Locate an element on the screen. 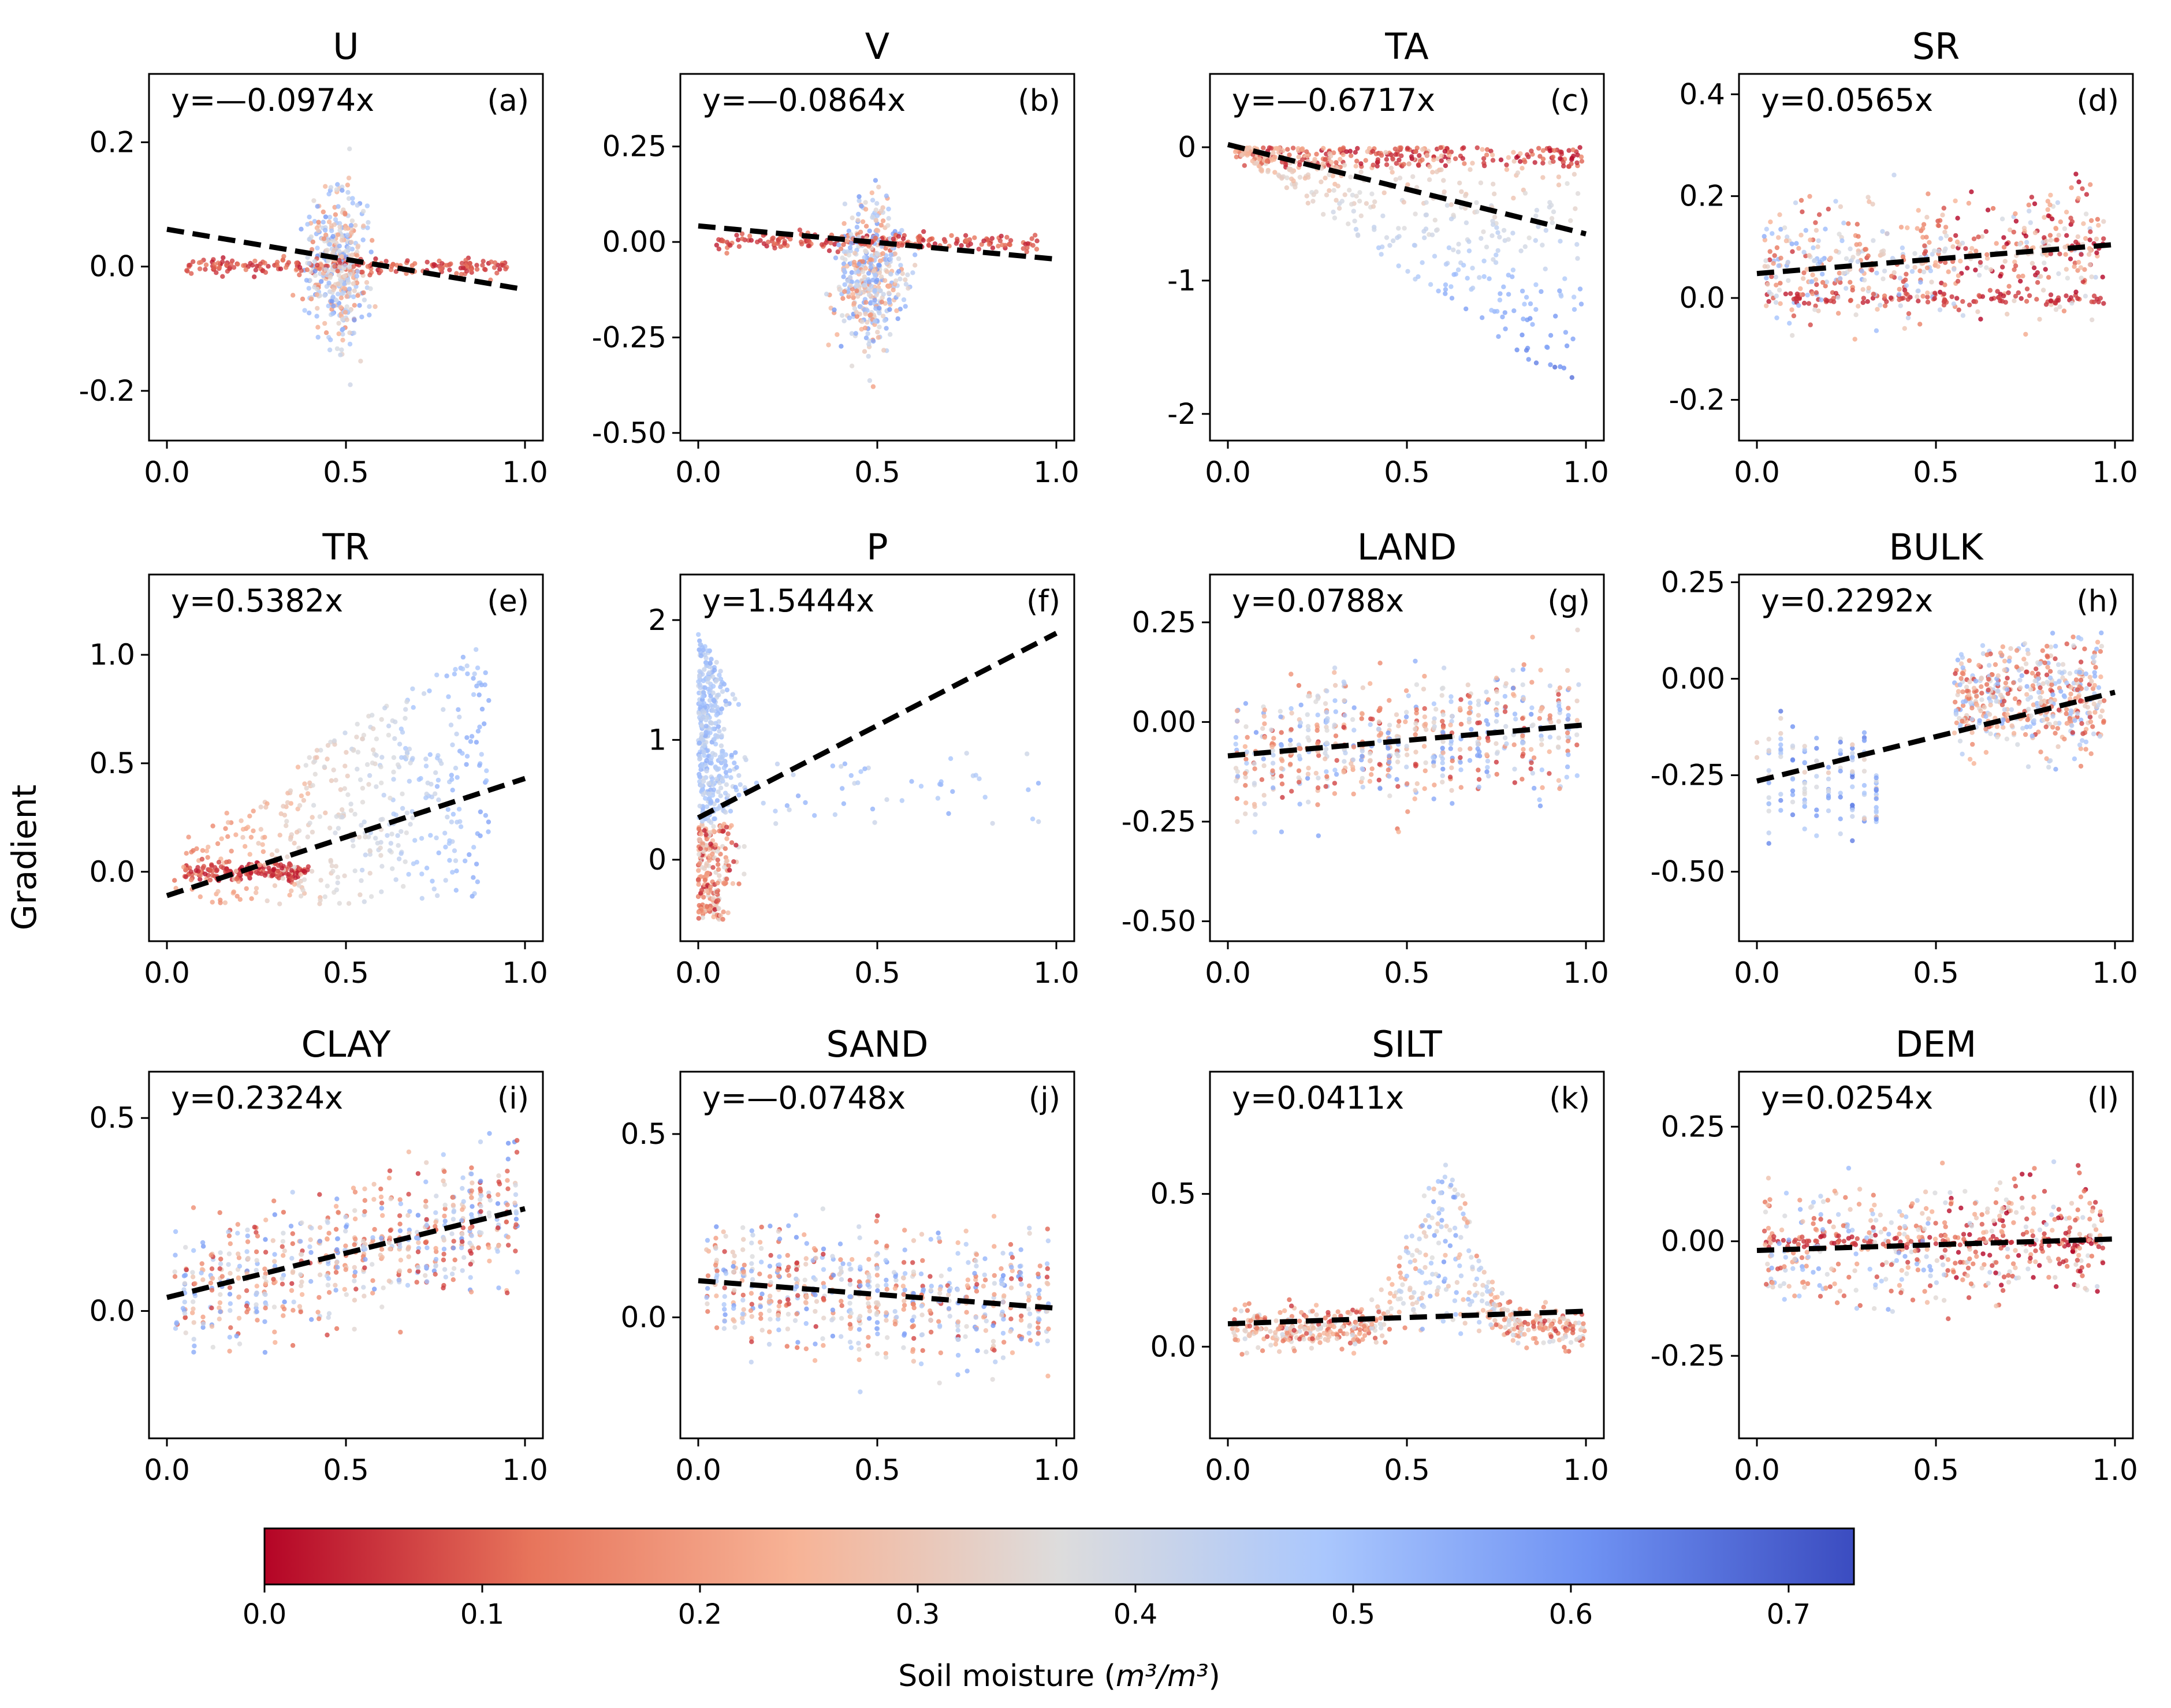  x-tick-label: 1.0 is located at coordinates (1586, 472).